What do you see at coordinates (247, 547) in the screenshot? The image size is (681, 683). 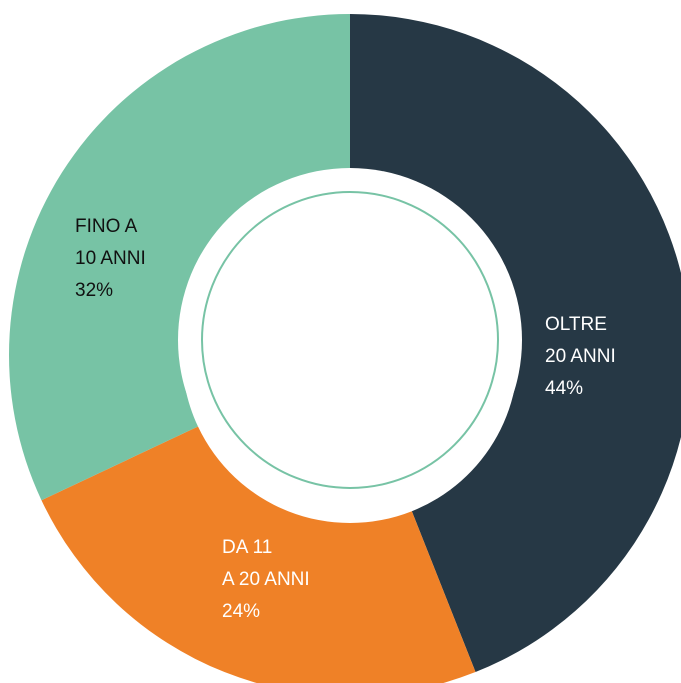 I see `category-label: DA 11` at bounding box center [247, 547].